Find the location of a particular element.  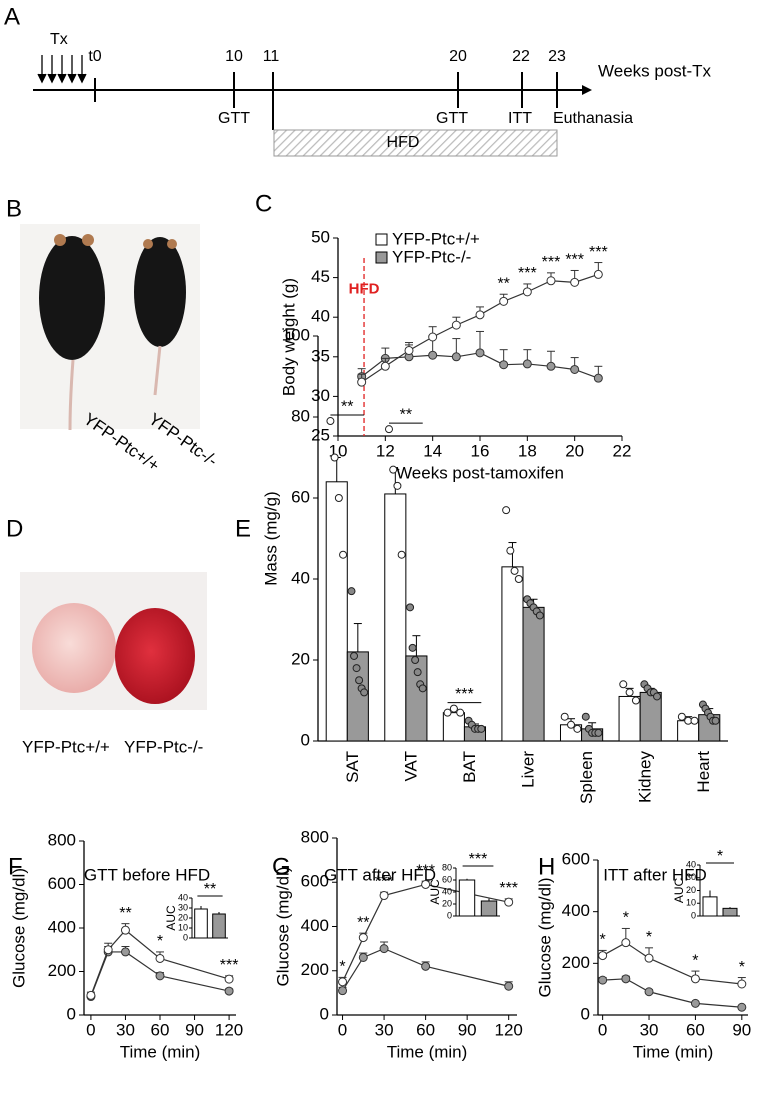

x-tick-label: 22 is located at coordinates (622, 450).